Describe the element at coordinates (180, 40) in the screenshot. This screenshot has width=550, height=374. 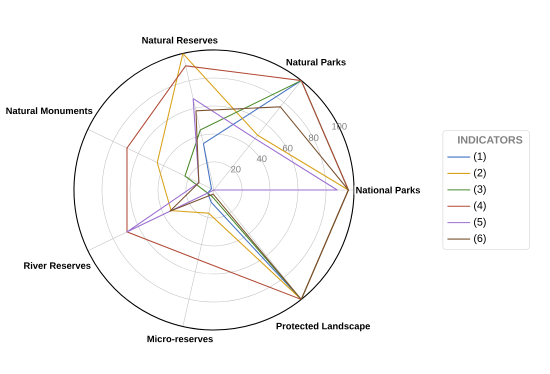
I see `spoke-label: Natural Reserves` at that location.